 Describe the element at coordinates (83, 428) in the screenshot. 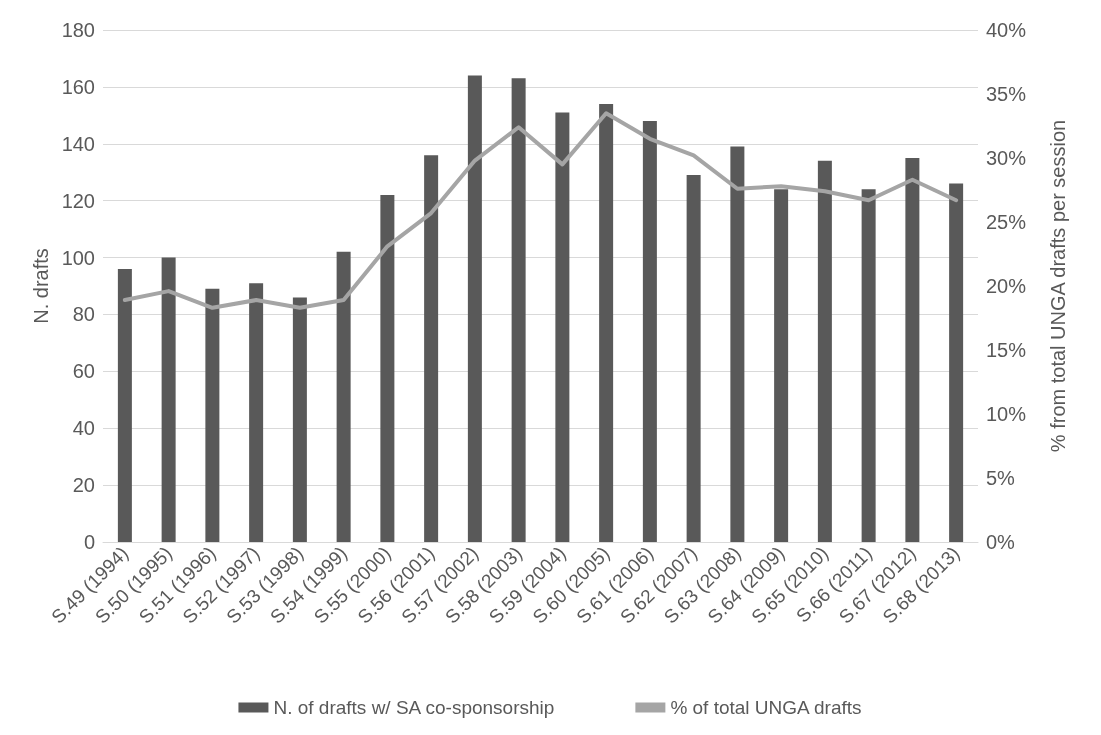

I see `y-tick-label: 40` at that location.